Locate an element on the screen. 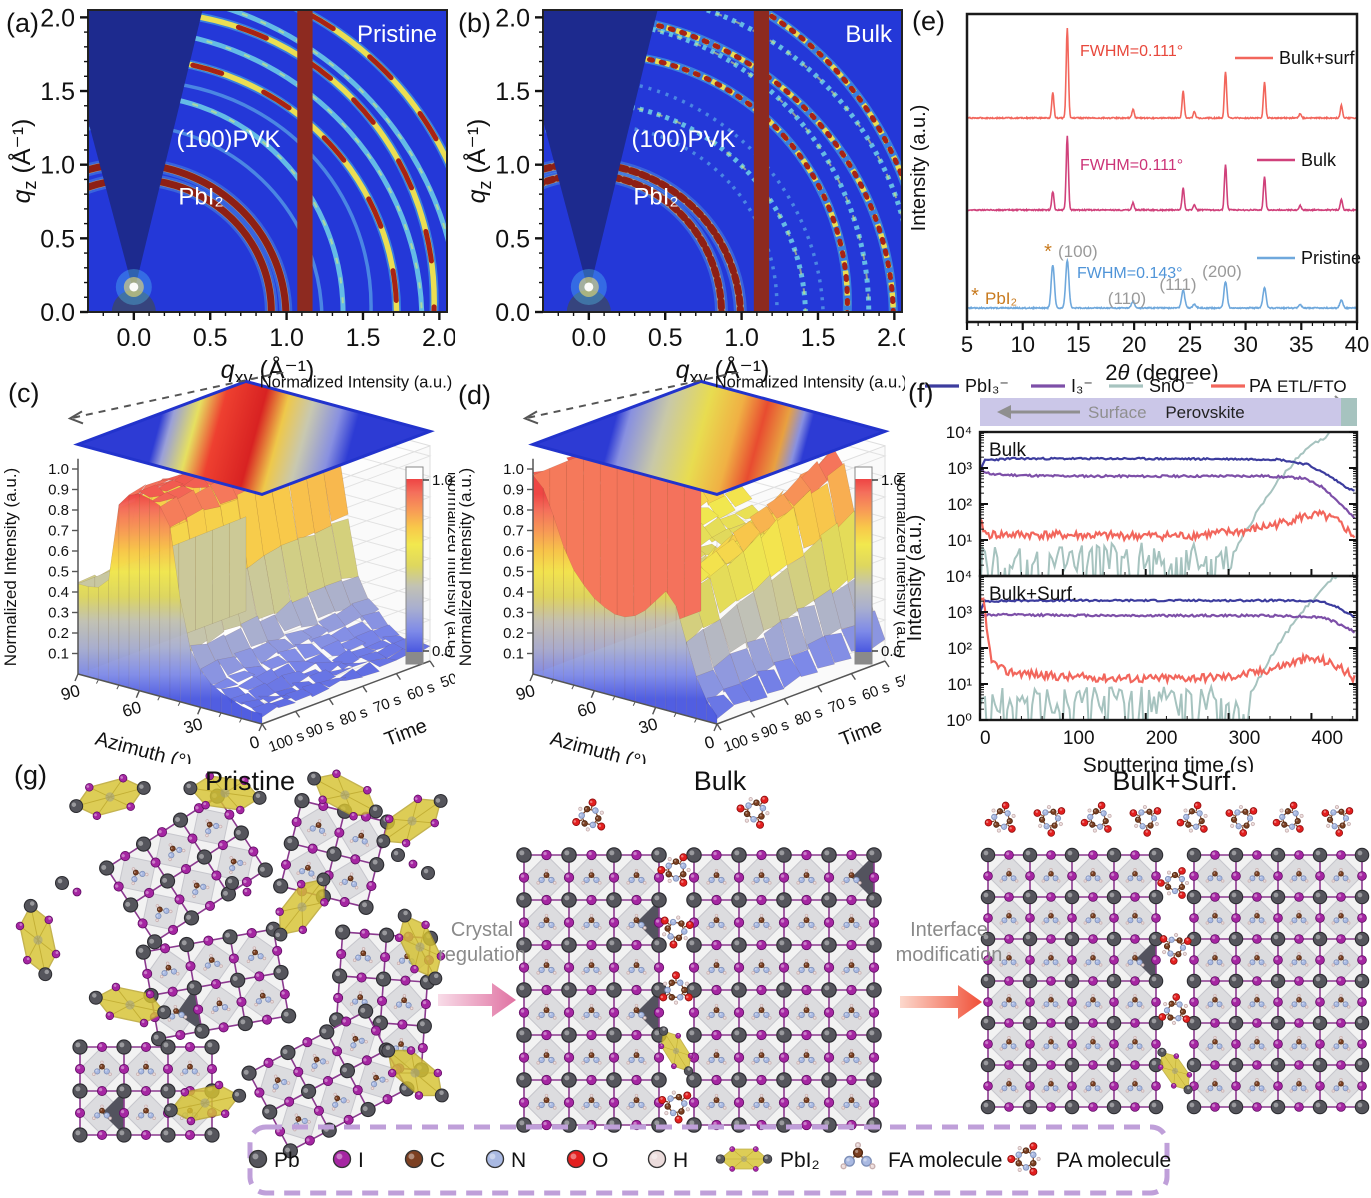 The image size is (1371, 1198). panel-b-tag: (b) is located at coordinates (474, 23).